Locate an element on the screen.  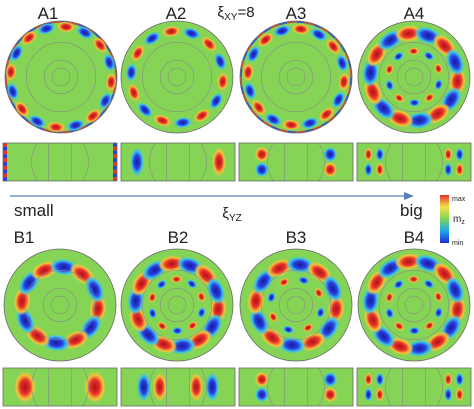
row-b-cross-sections is located at coordinates (237, 387).